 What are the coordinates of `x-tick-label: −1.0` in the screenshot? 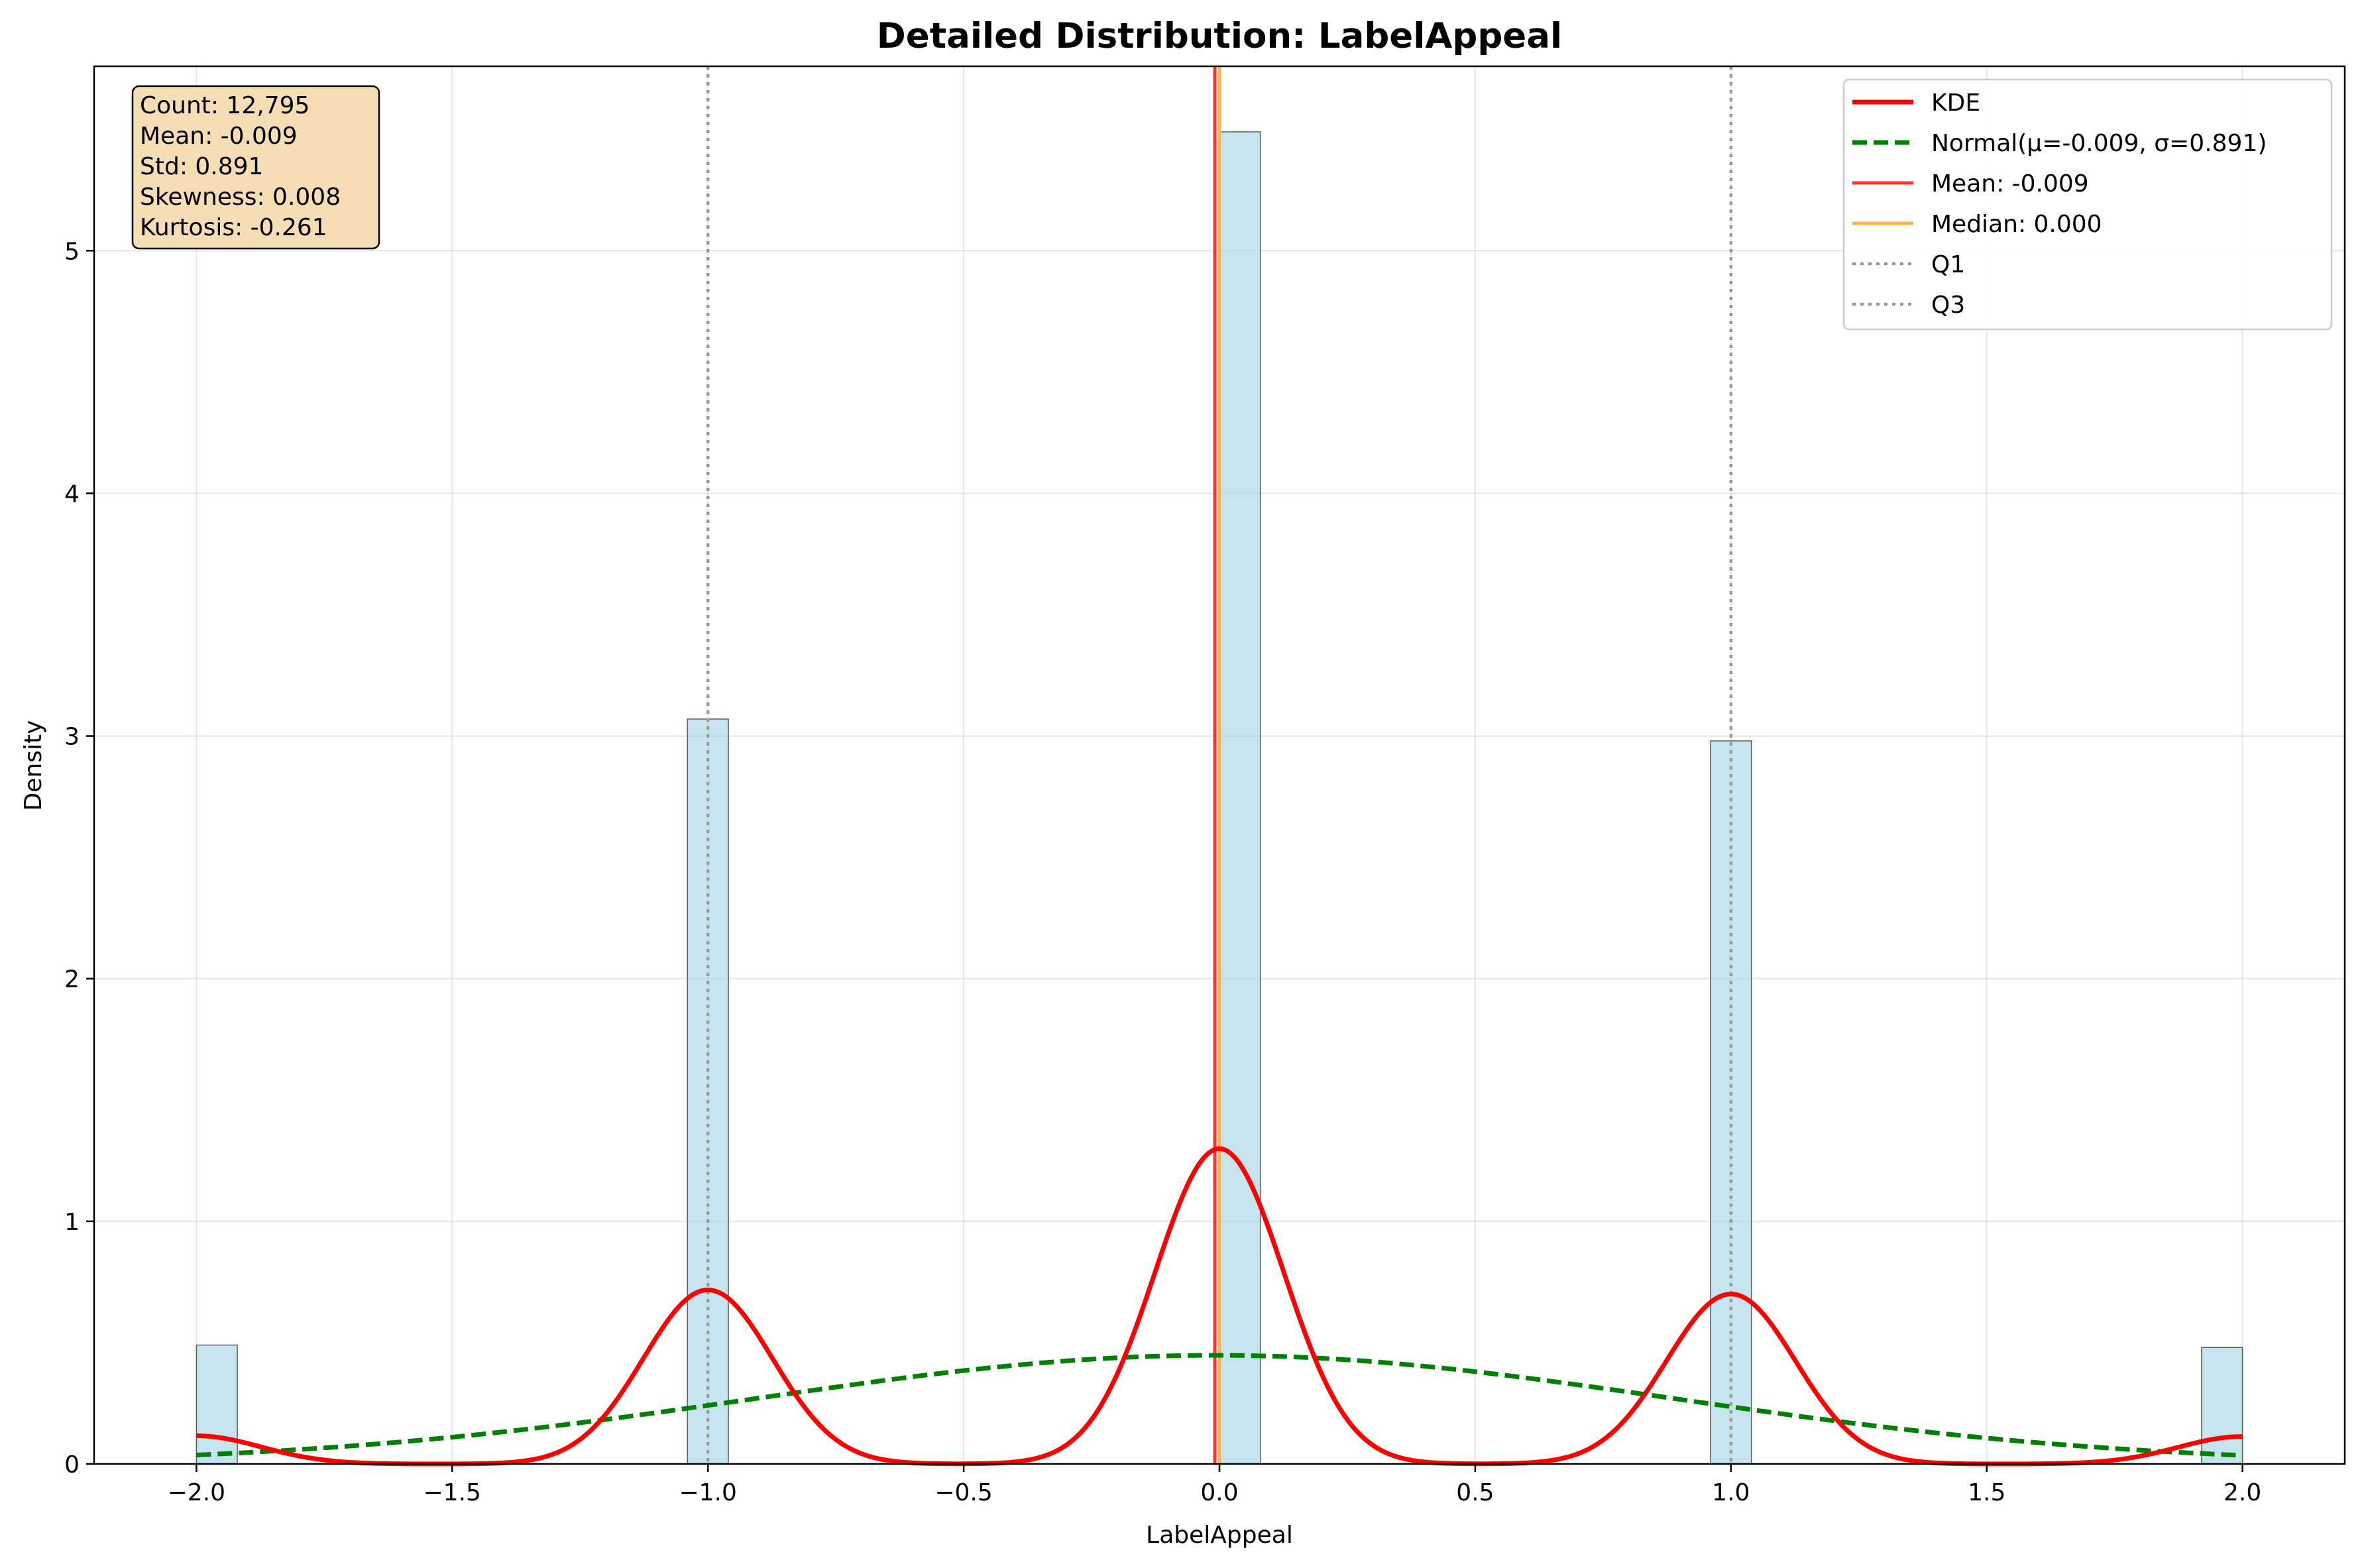 It's located at (707, 1492).